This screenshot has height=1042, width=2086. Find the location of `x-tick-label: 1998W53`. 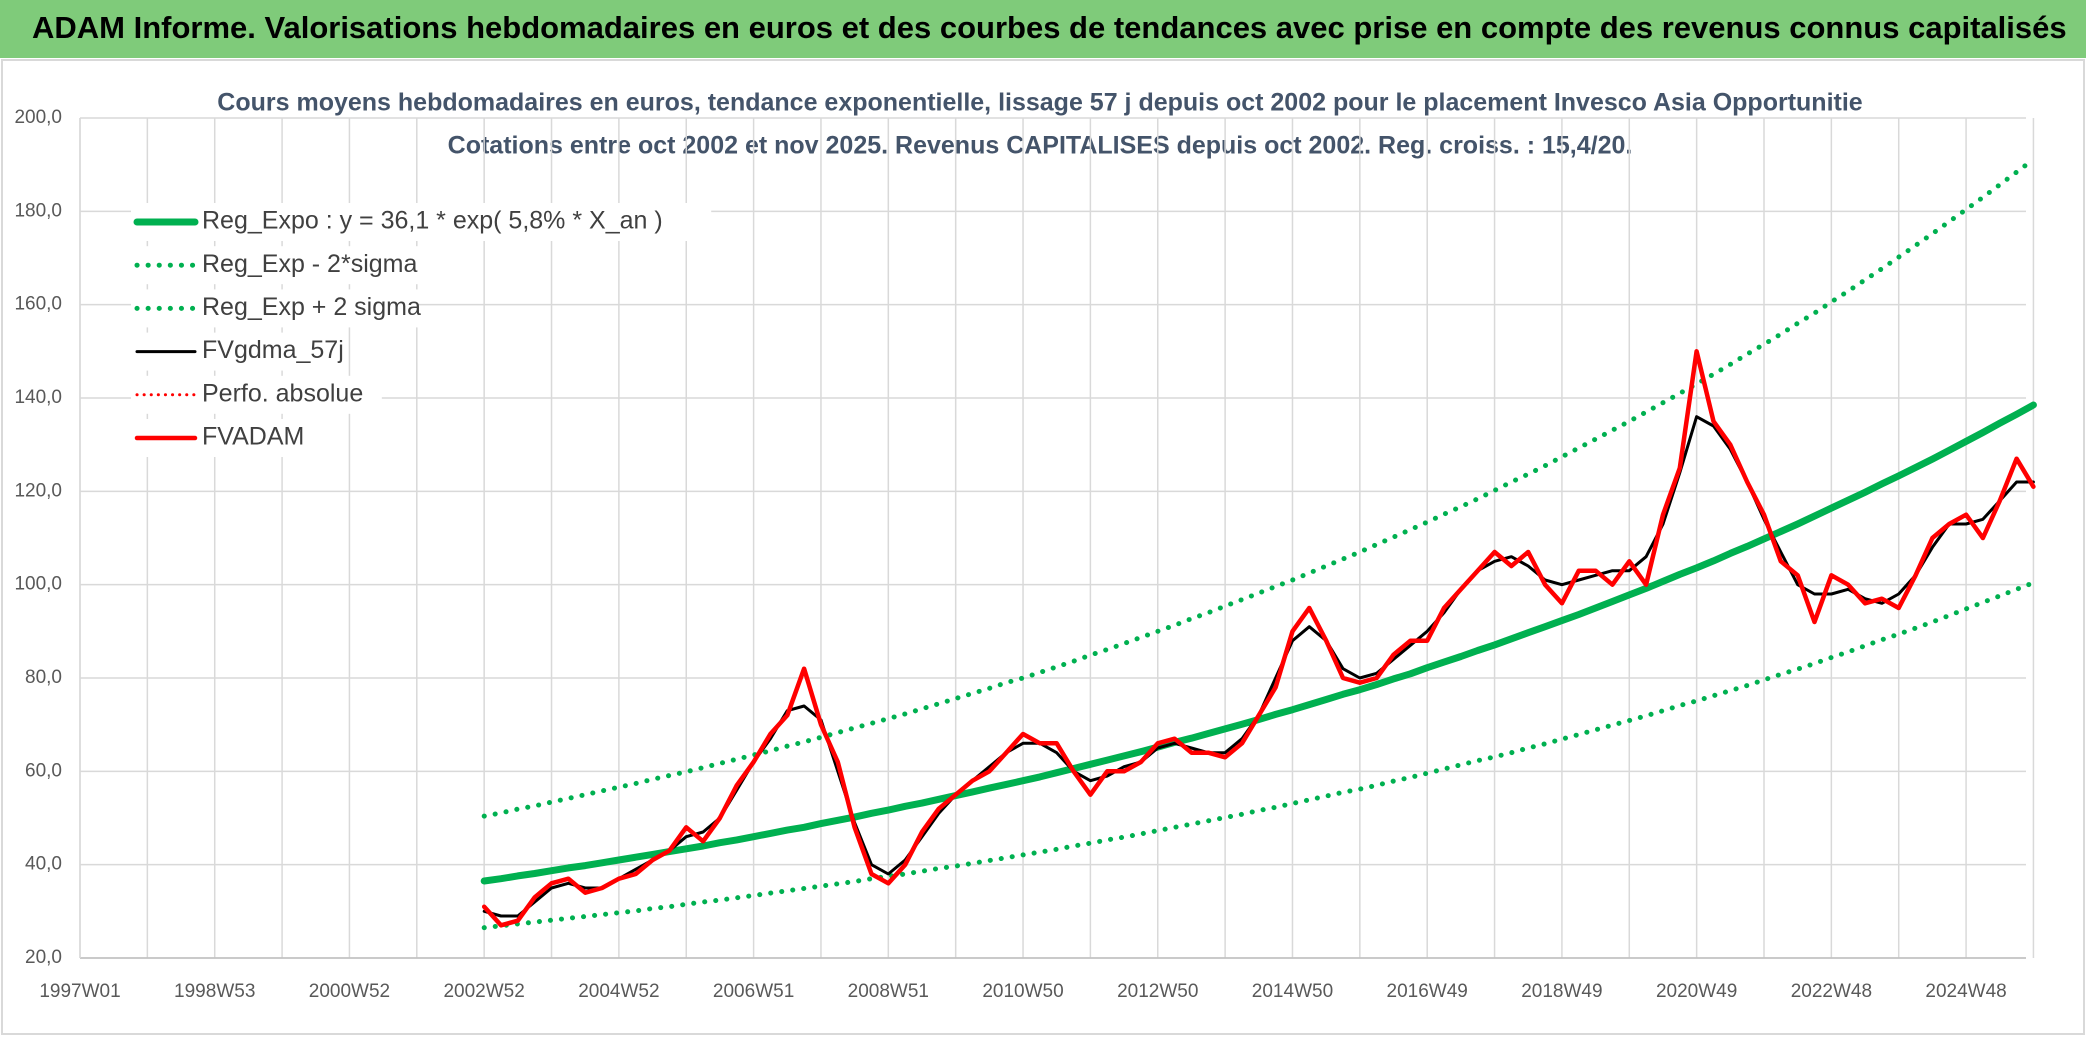

x-tick-label: 1998W53 is located at coordinates (214, 991).